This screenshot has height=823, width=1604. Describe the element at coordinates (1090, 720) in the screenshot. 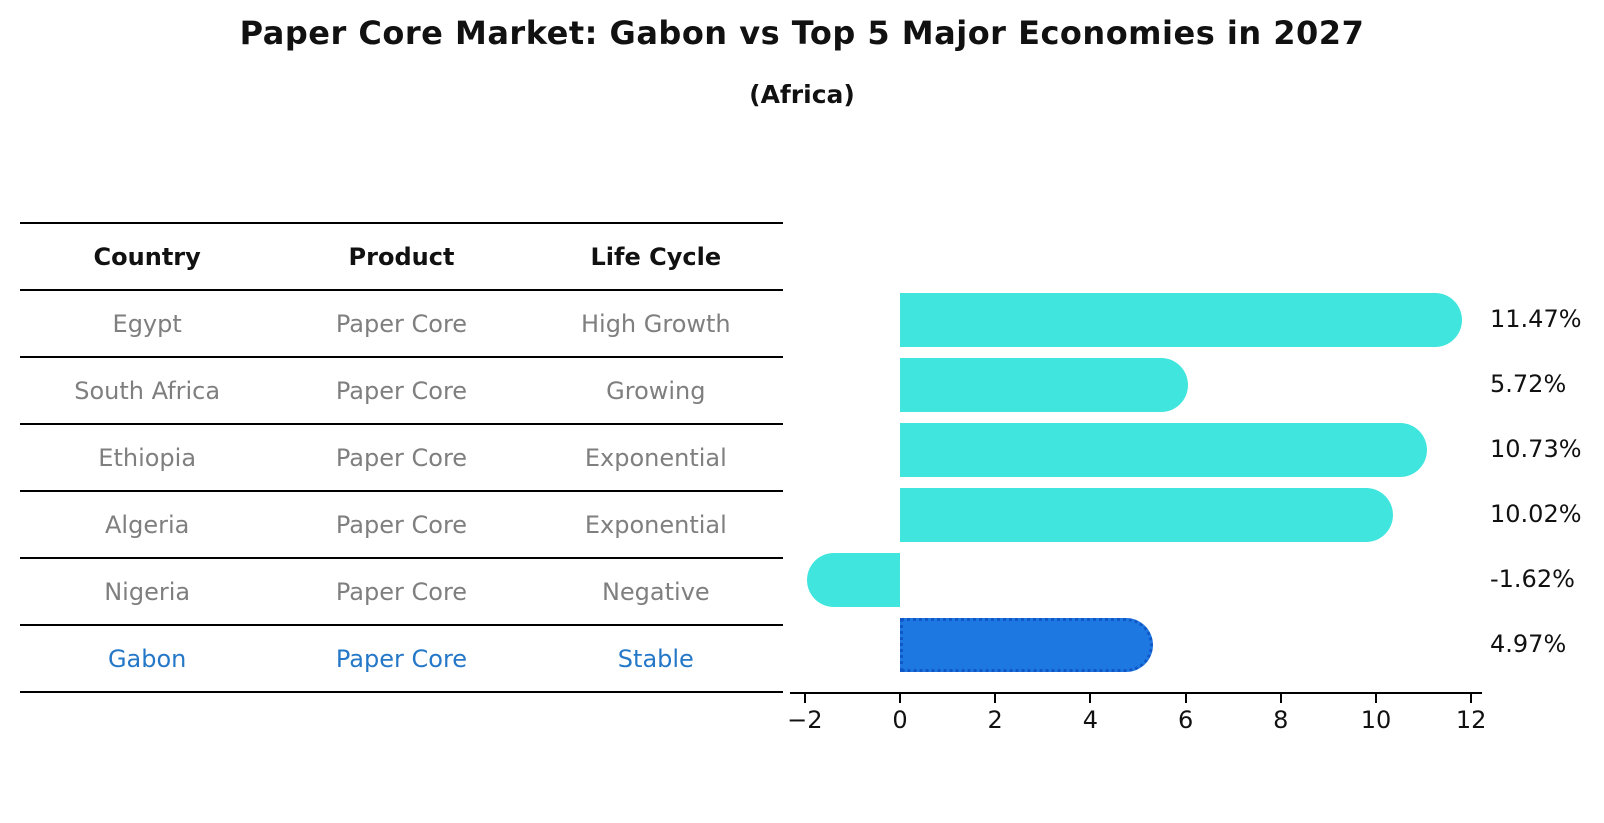

I see `x-axis-tick-label: 4` at that location.